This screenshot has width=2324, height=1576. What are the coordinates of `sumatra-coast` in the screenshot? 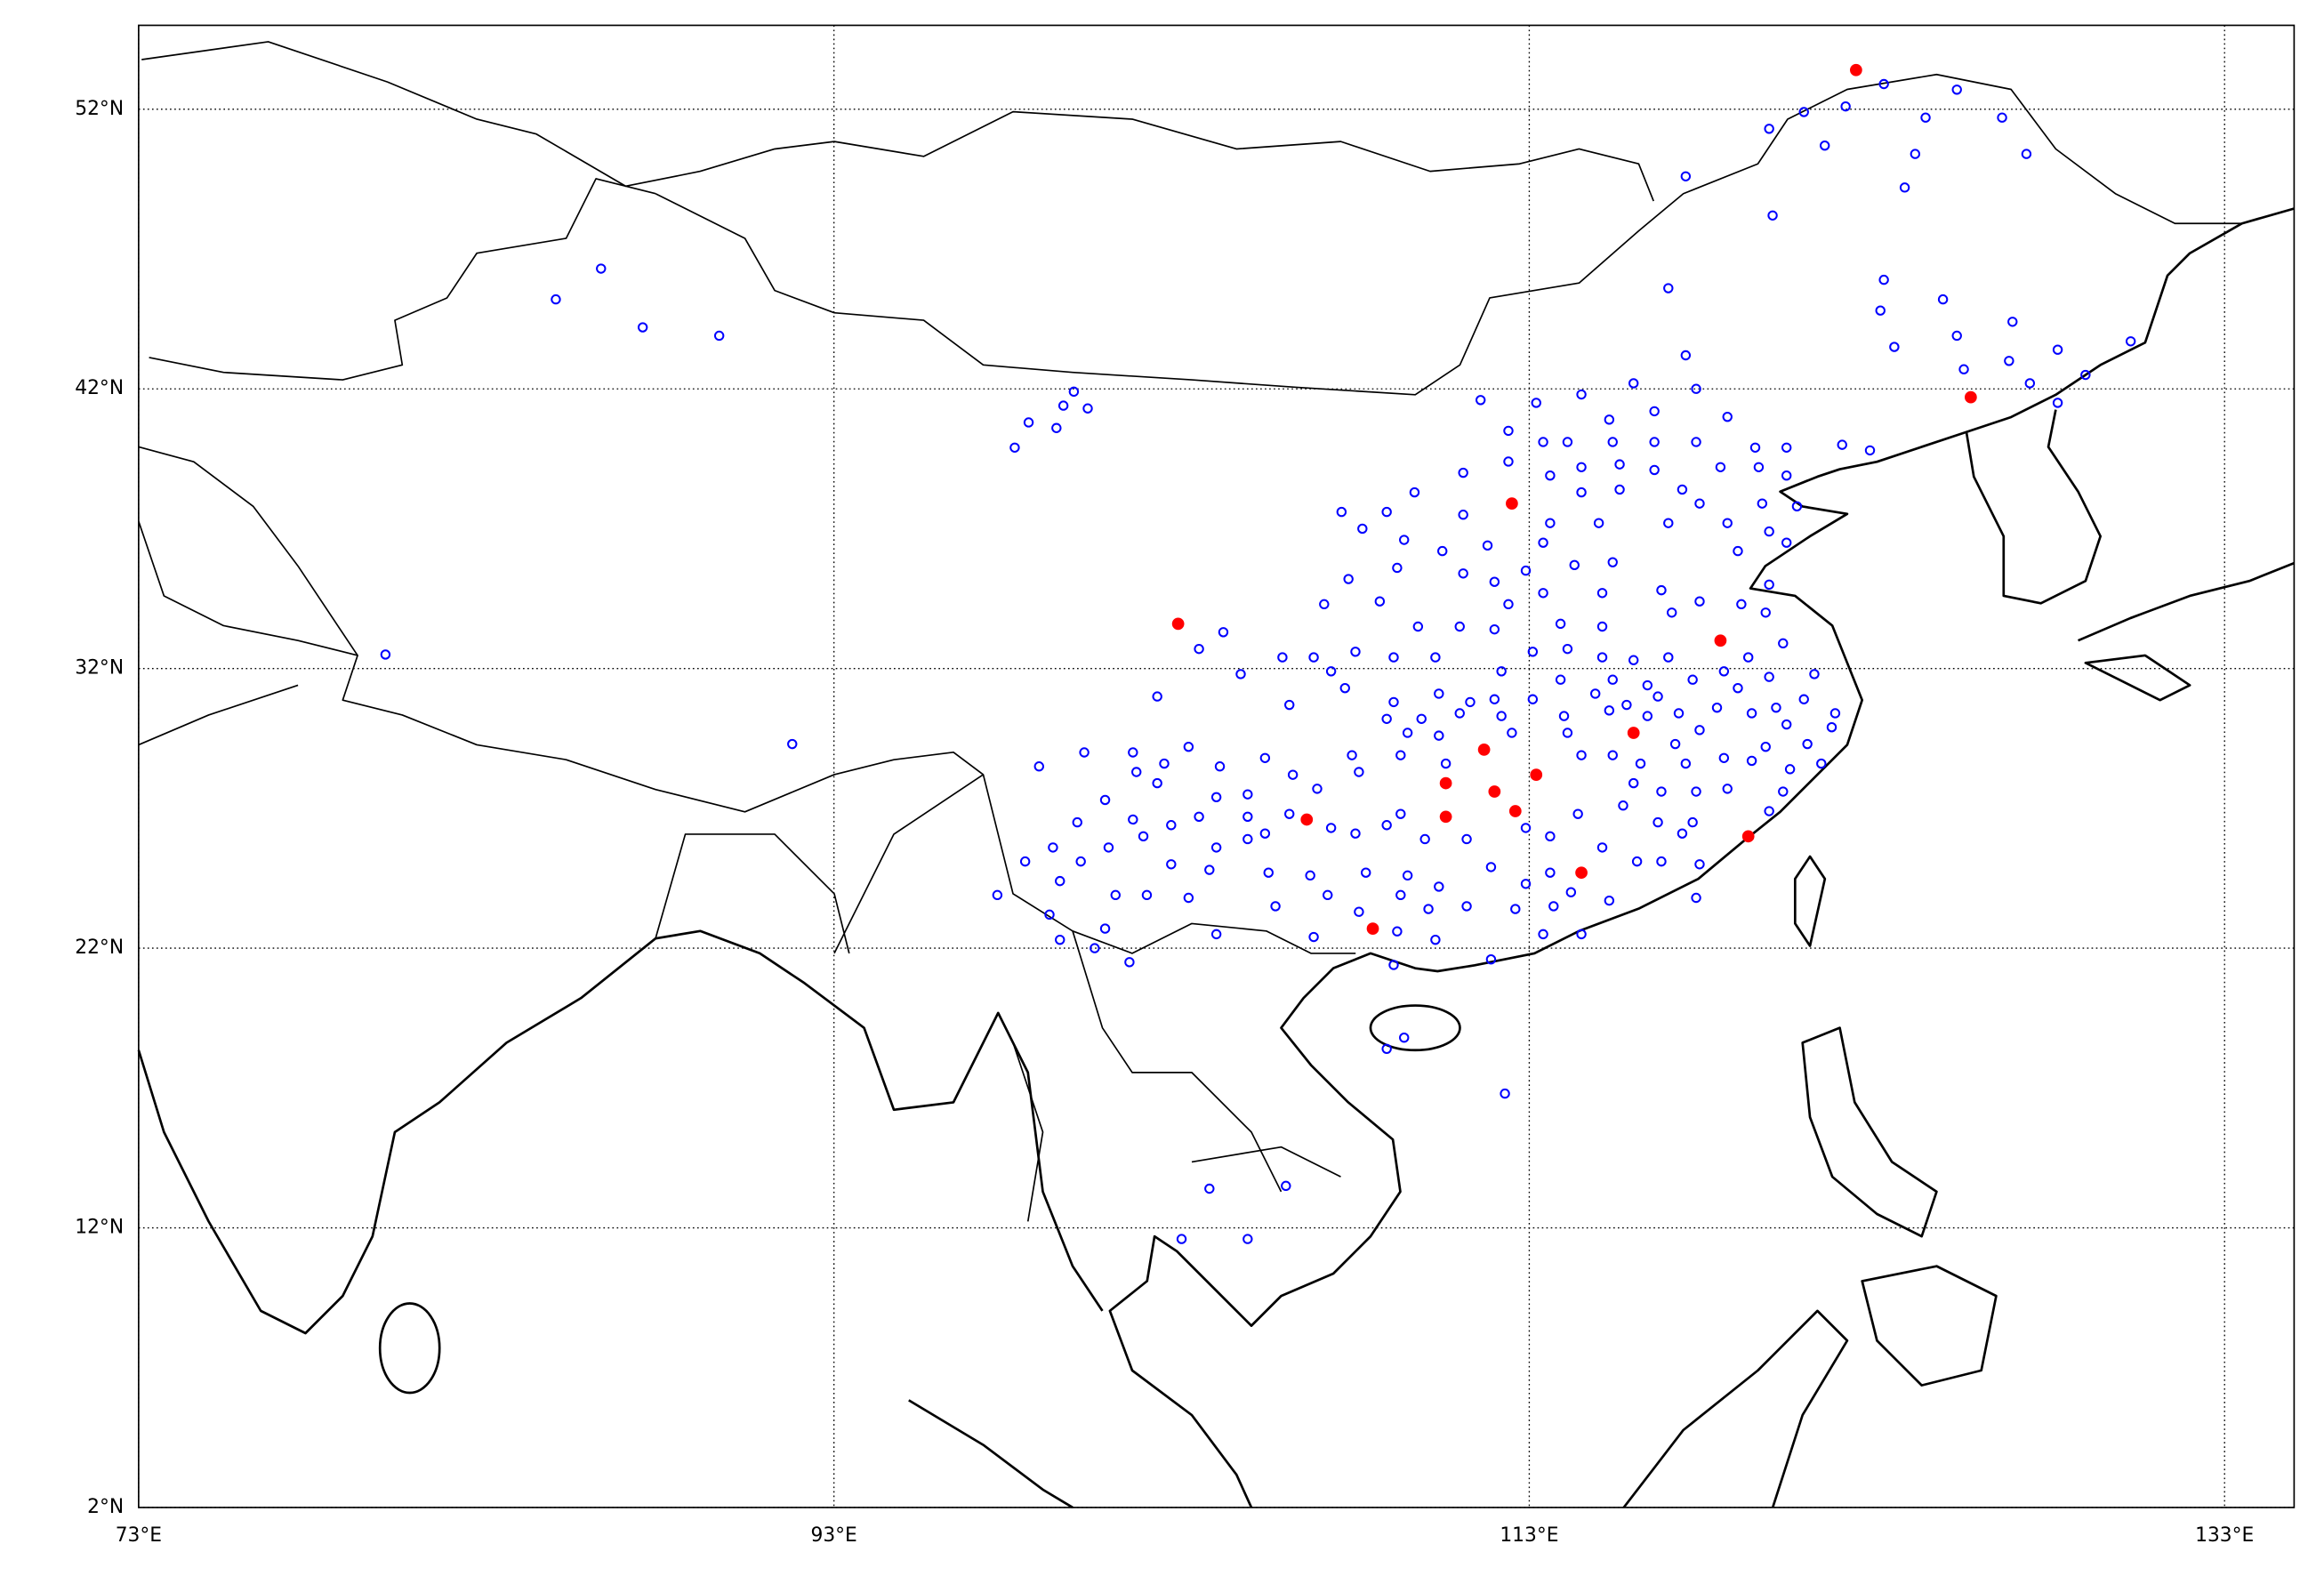 It's located at (991, 1454).